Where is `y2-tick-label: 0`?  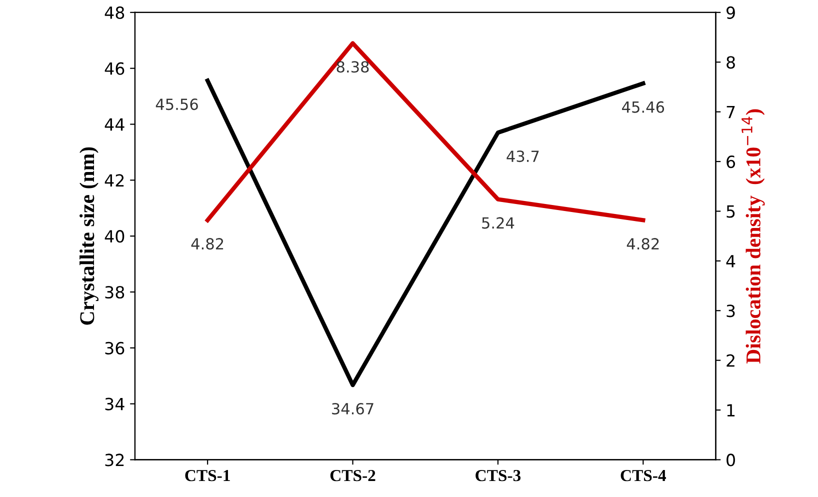 y2-tick-label: 0 is located at coordinates (730, 460).